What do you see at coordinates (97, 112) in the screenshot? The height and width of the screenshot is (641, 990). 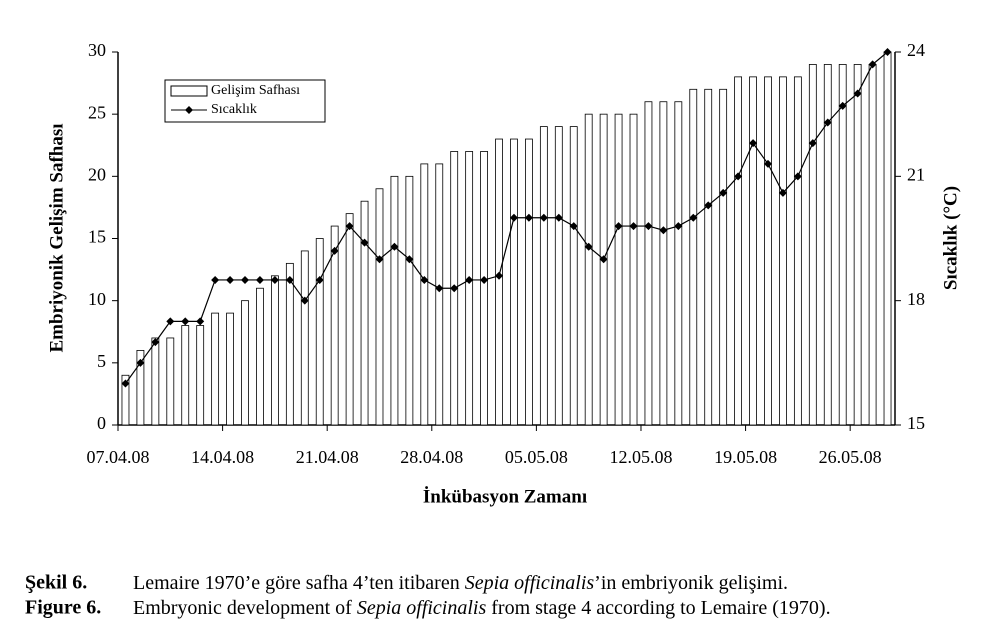 I see `y-tick-label: 25` at bounding box center [97, 112].